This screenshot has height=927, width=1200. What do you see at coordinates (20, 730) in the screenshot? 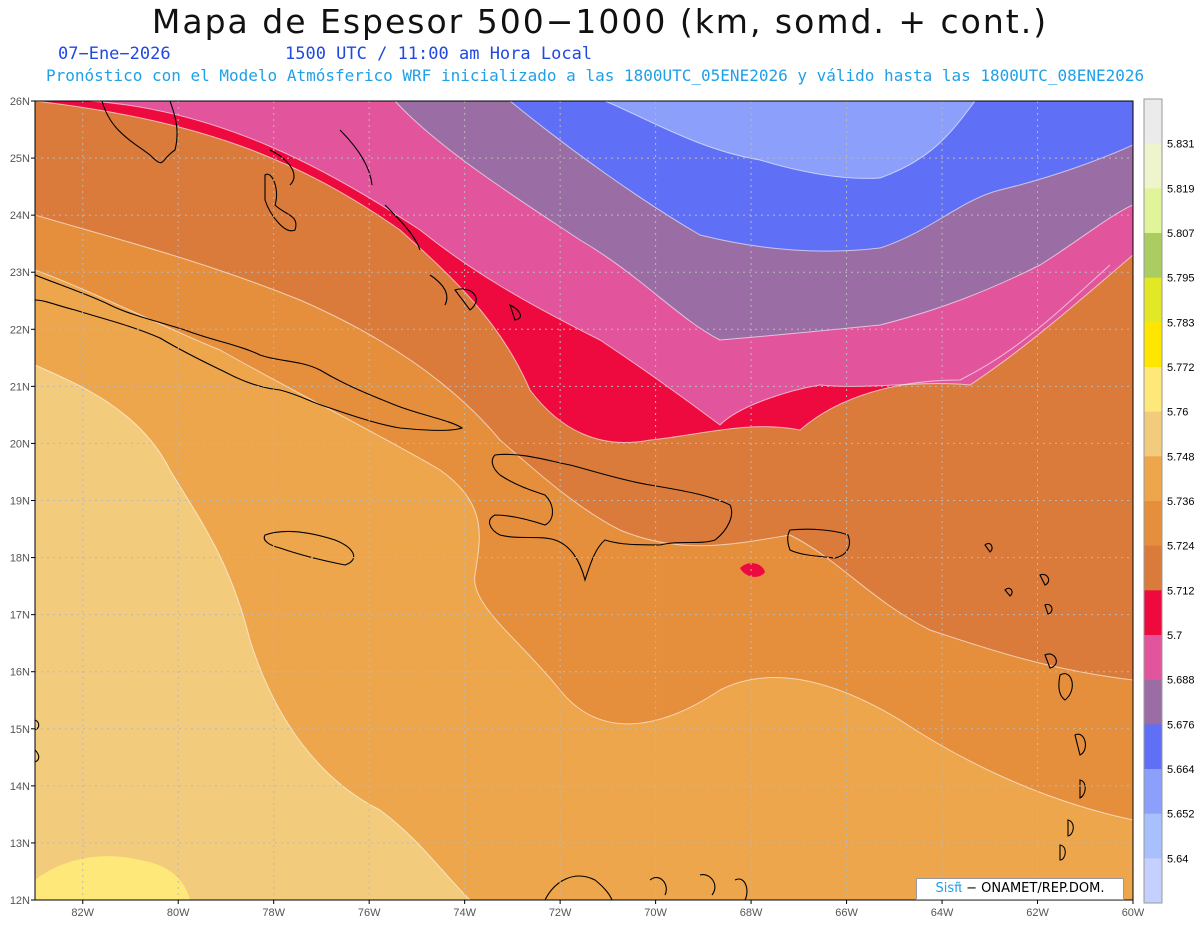
I see `lat-label: 15N` at bounding box center [20, 730].